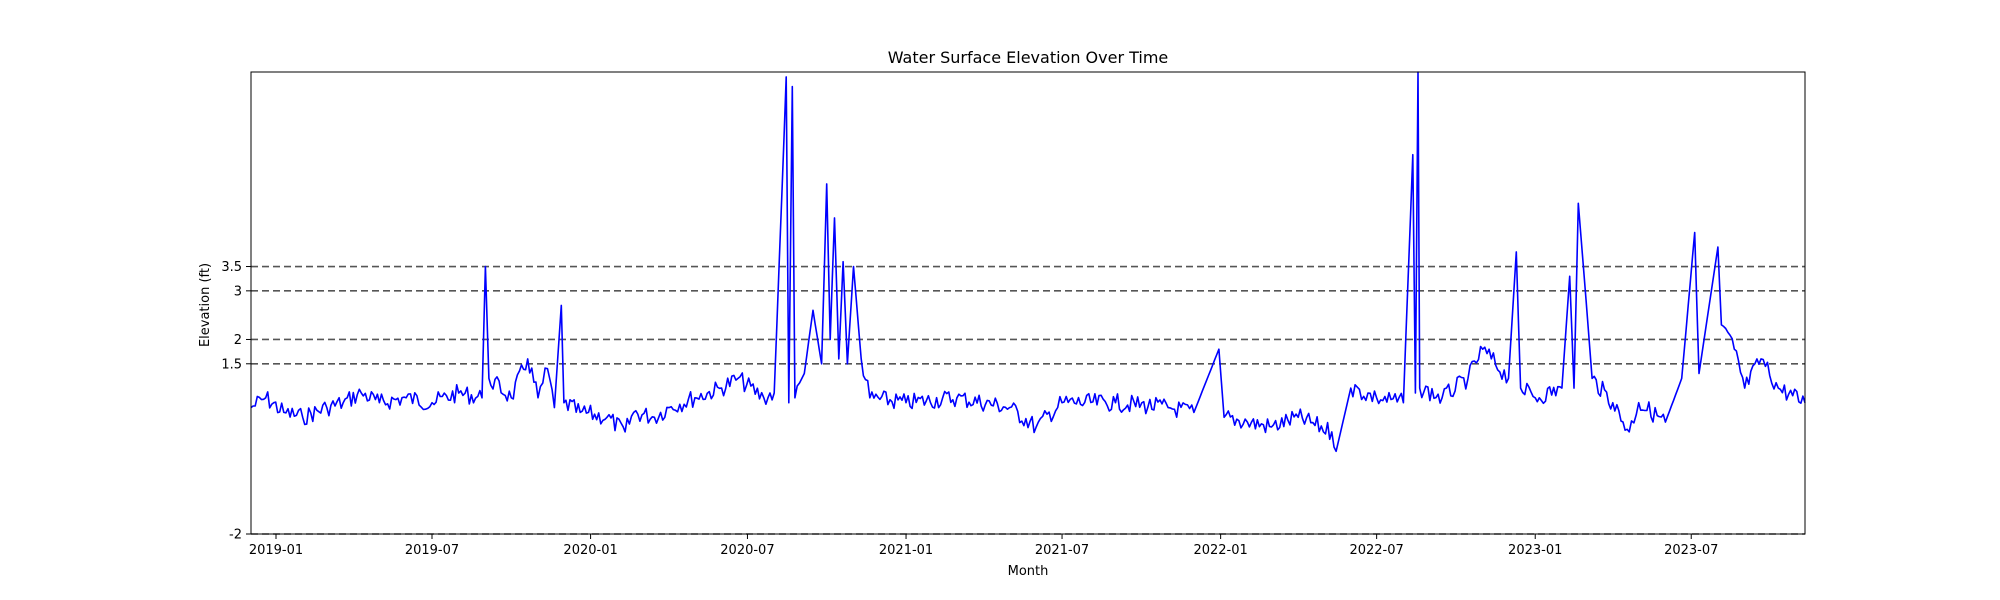 The width and height of the screenshot is (2000, 600). Describe the element at coordinates (432, 550) in the screenshot. I see `x-tick-label: 2019-07` at that location.